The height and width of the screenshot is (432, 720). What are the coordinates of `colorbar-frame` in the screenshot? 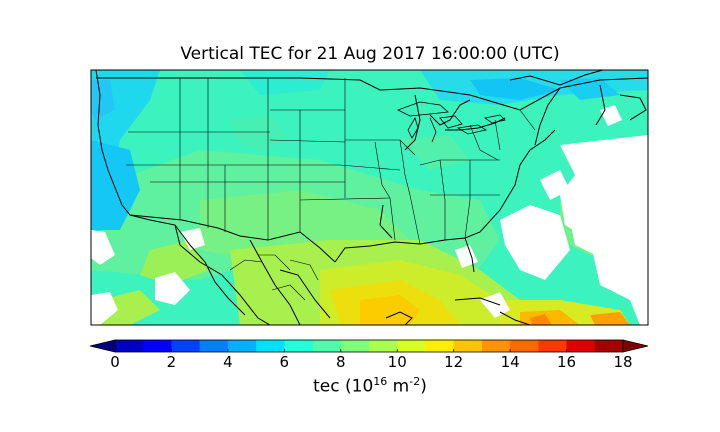 It's located at (369, 346).